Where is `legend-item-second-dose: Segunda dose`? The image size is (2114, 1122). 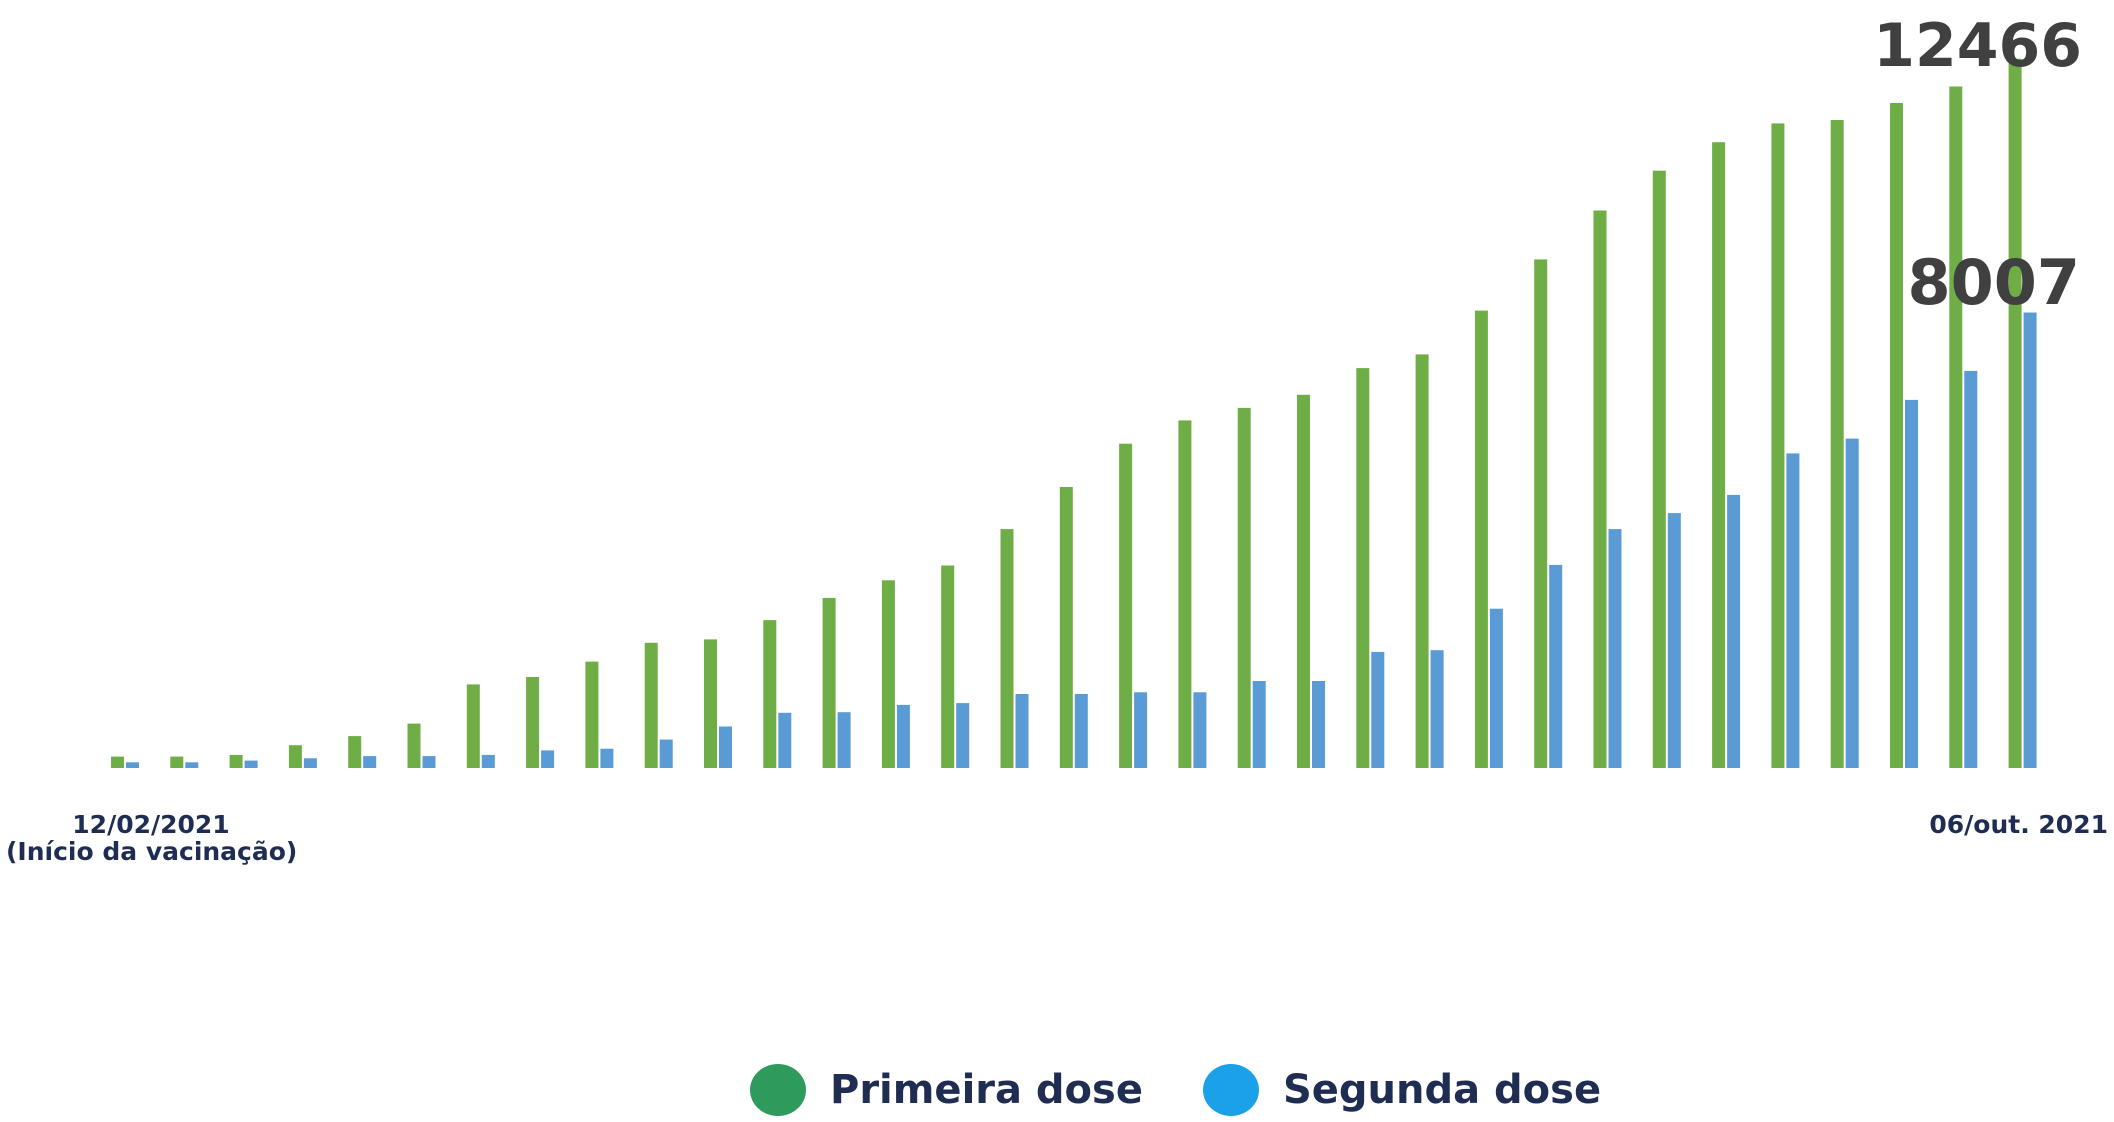
legend-item-second-dose: Segunda dose is located at coordinates (1402, 1090).